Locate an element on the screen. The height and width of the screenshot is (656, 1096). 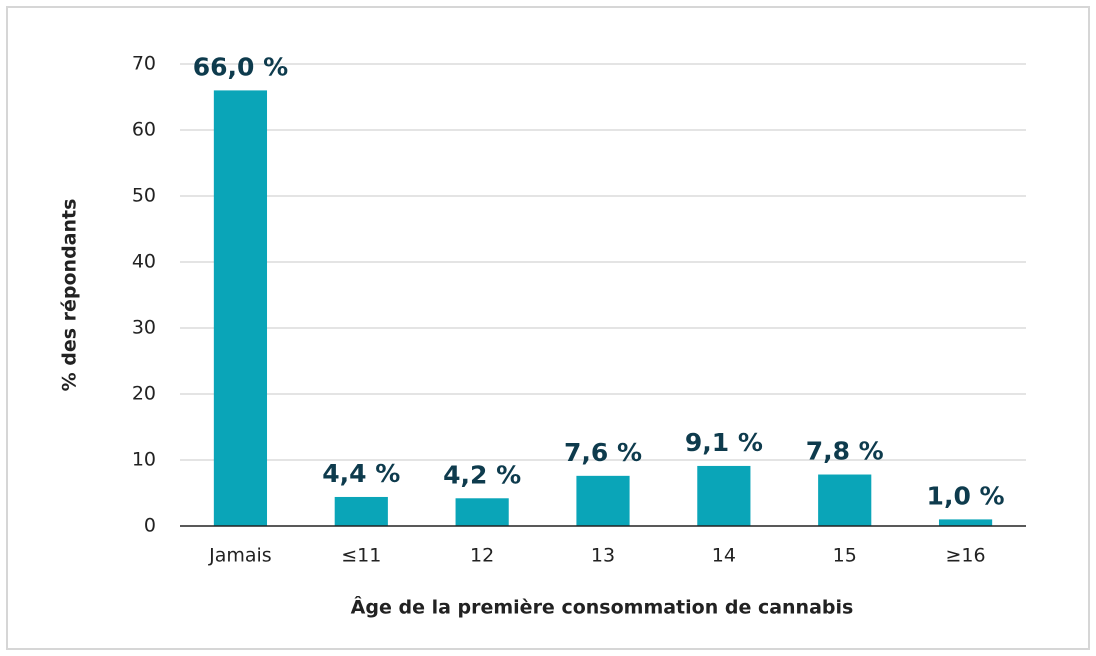
value-label: 4,2 % is located at coordinates (482, 474).